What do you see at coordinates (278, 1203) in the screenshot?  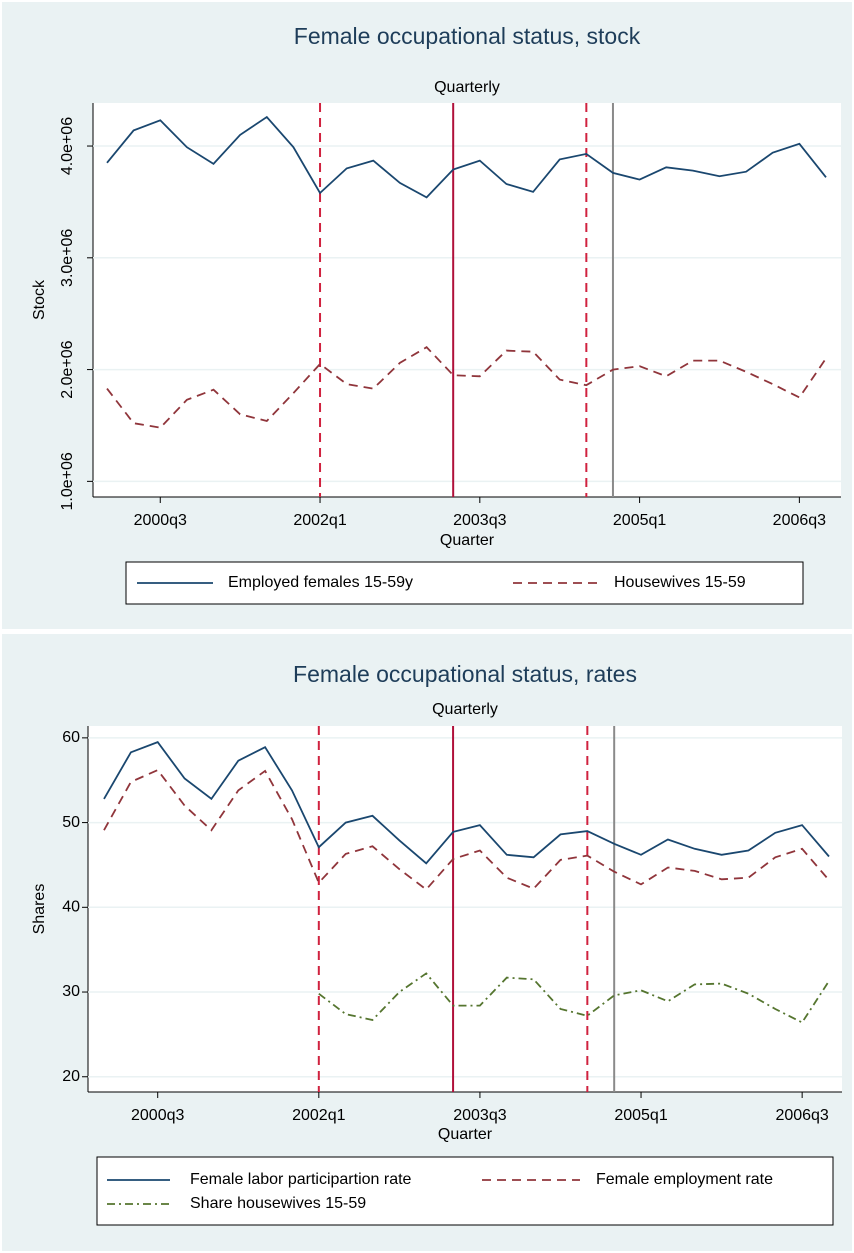 I see `legend-label: Share housewives 15-59` at bounding box center [278, 1203].